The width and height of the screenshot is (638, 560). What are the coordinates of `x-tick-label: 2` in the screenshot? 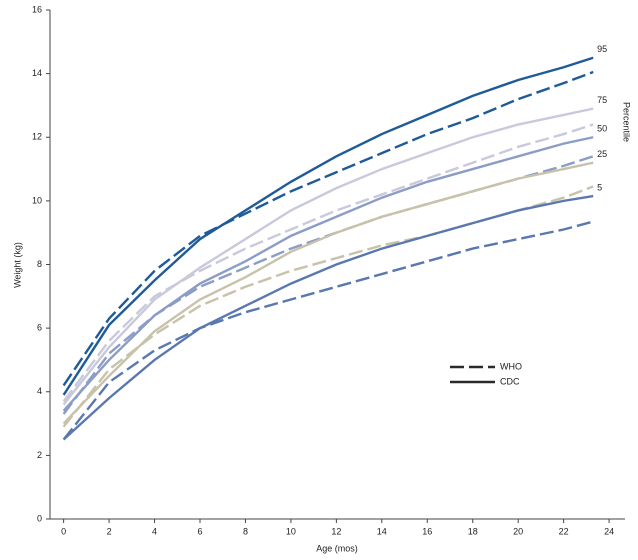 It's located at (109, 531).